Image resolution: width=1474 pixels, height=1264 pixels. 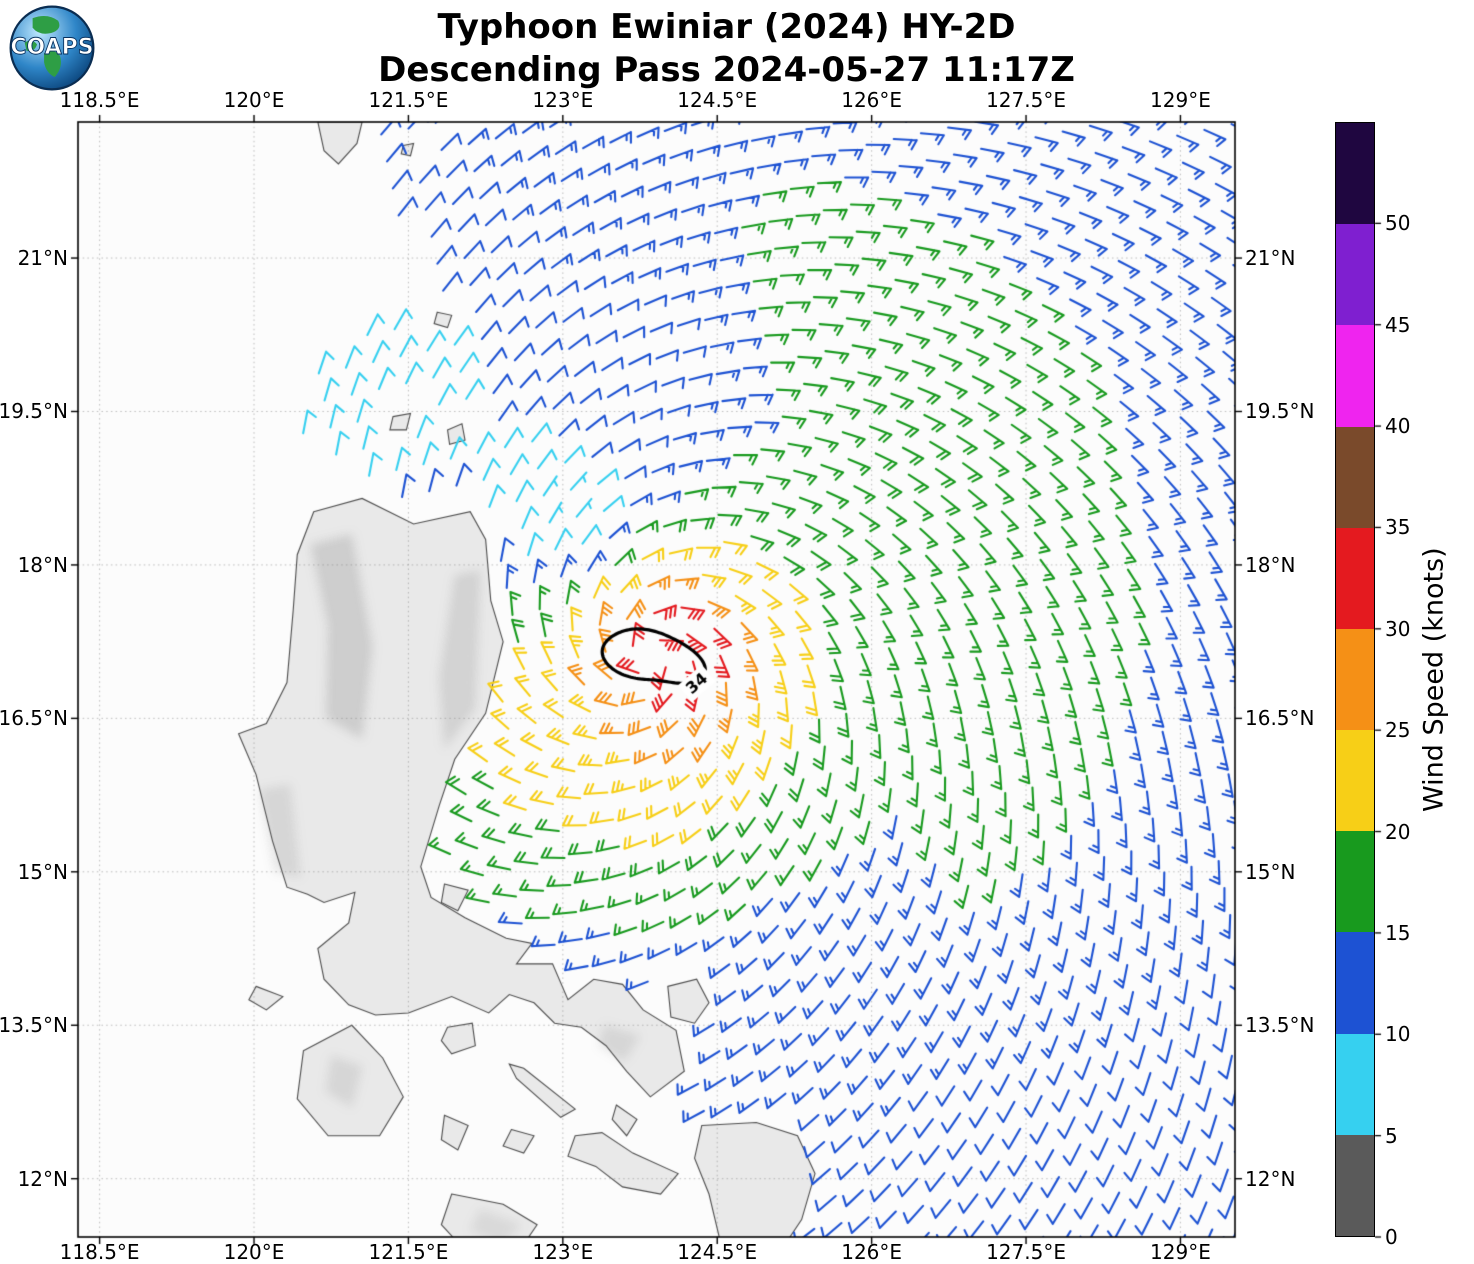 What do you see at coordinates (1280, 718) in the screenshot?
I see `y-tick-label-right: 16.5°N` at bounding box center [1280, 718].